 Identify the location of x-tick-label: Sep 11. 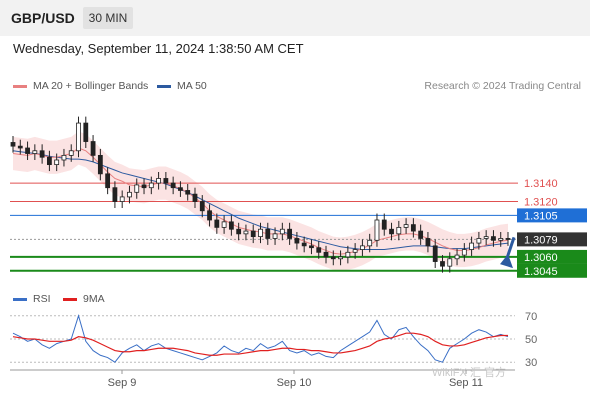
(466, 383).